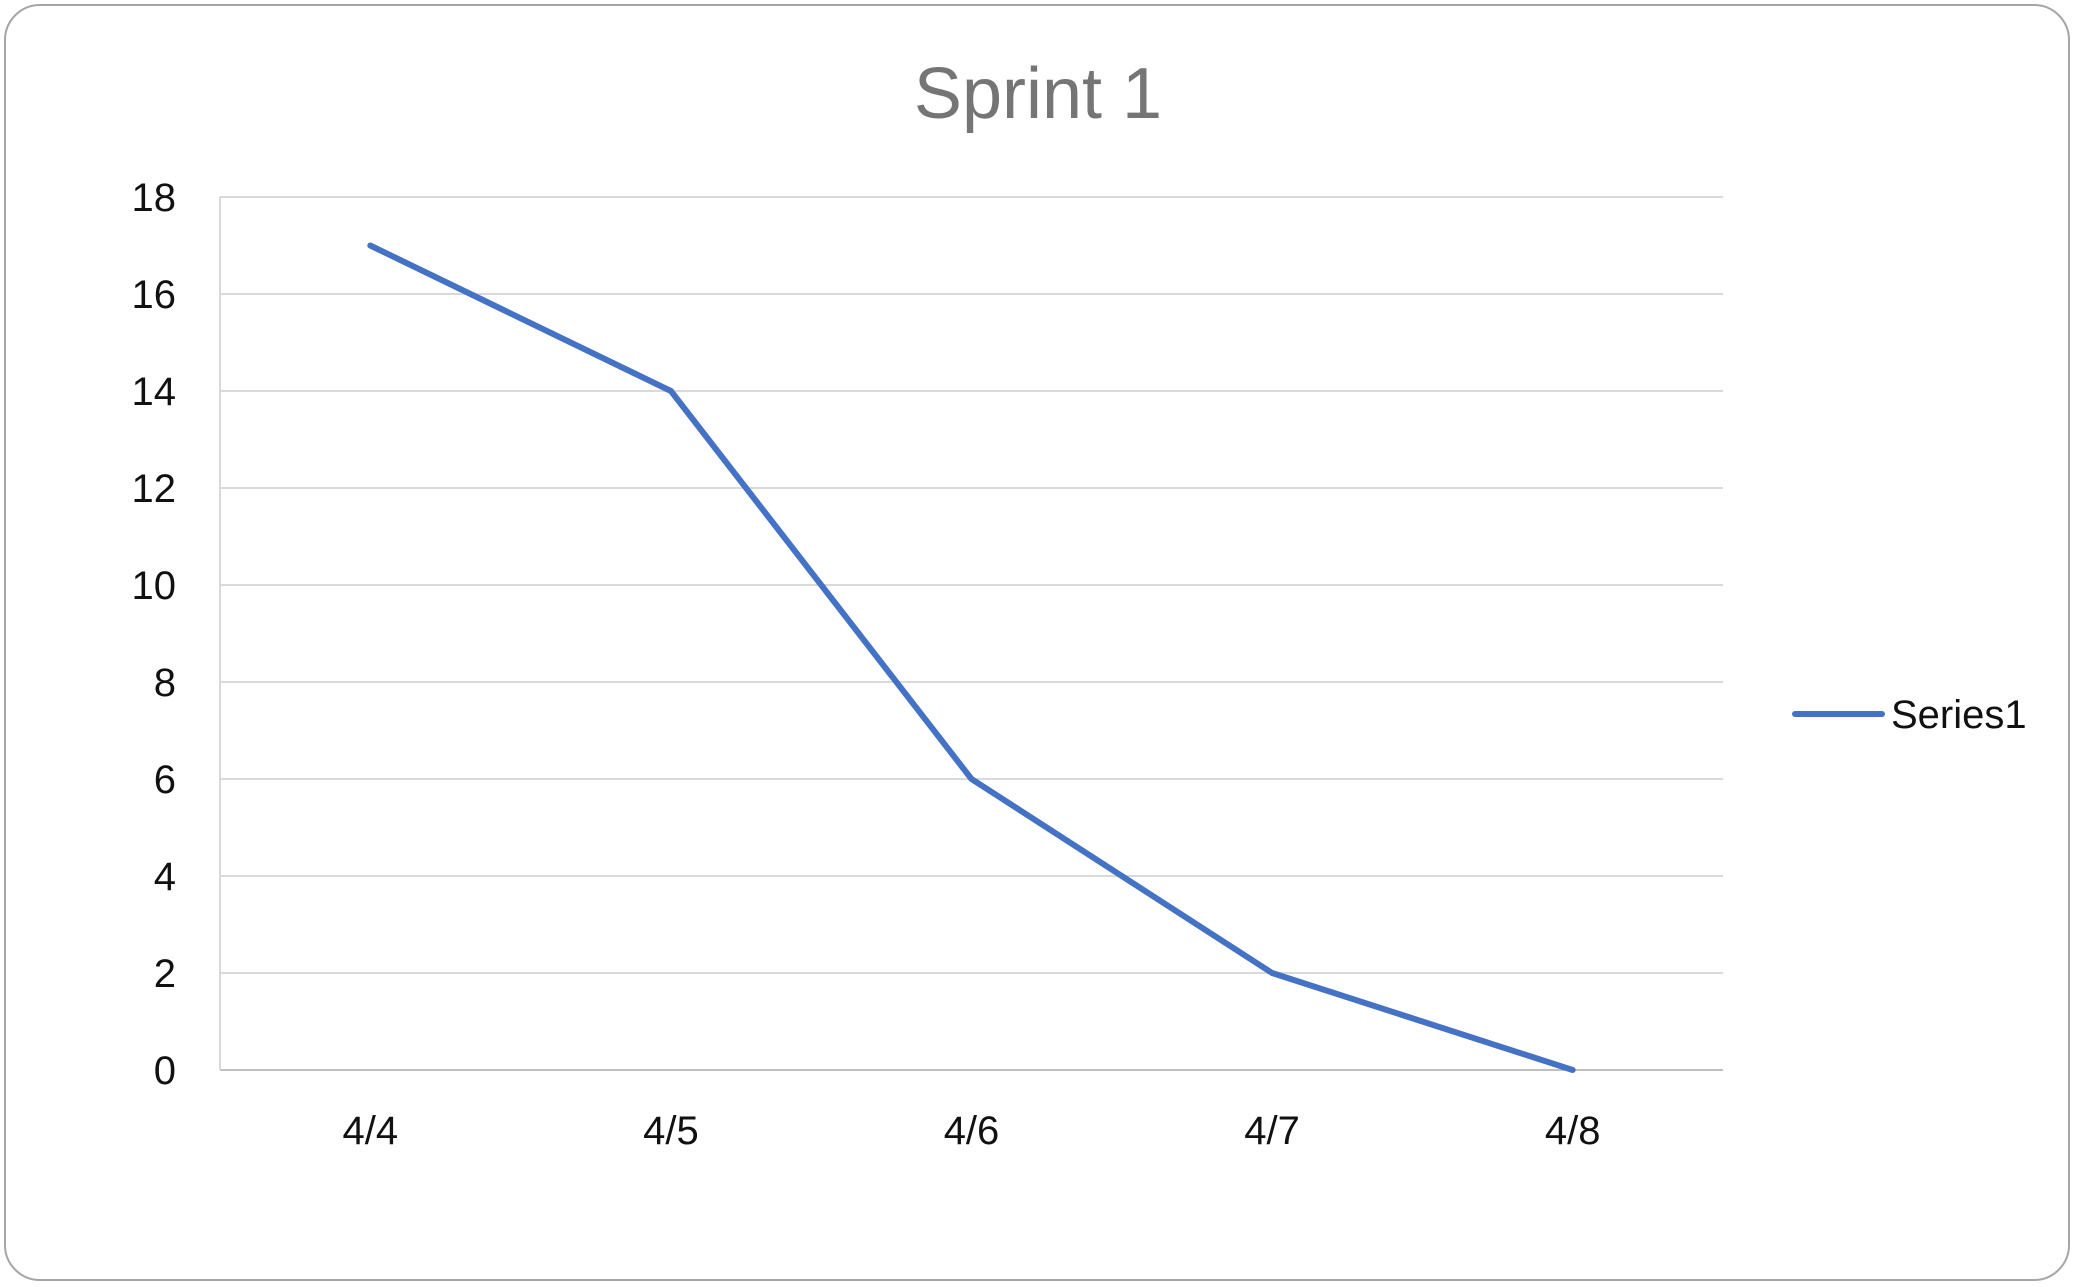 The width and height of the screenshot is (2076, 1287). I want to click on y-tick-label: 12, so click(154, 489).